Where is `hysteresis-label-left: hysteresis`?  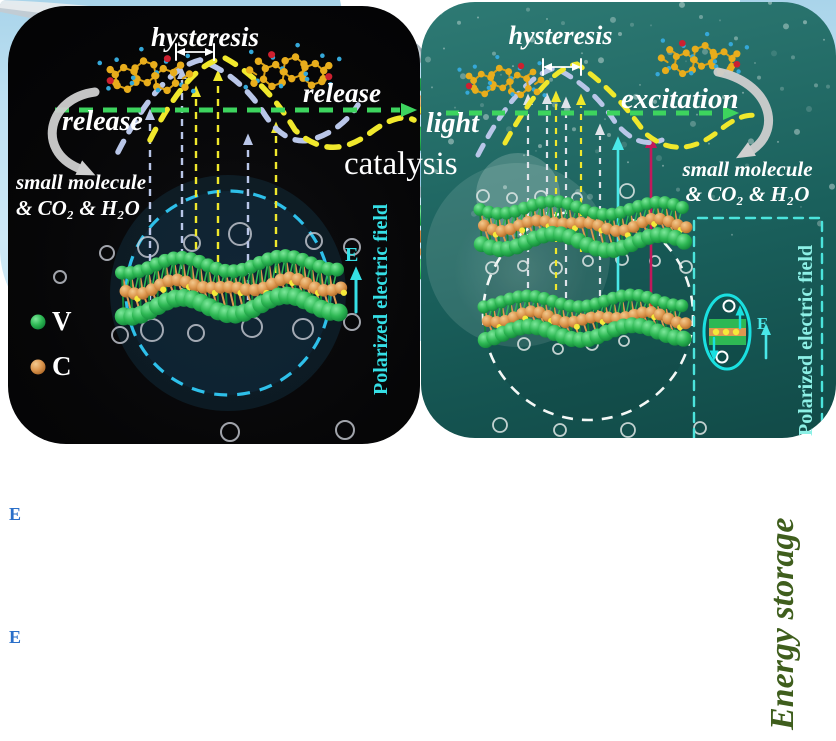
hysteresis-label-left: hysteresis is located at coordinates (205, 37).